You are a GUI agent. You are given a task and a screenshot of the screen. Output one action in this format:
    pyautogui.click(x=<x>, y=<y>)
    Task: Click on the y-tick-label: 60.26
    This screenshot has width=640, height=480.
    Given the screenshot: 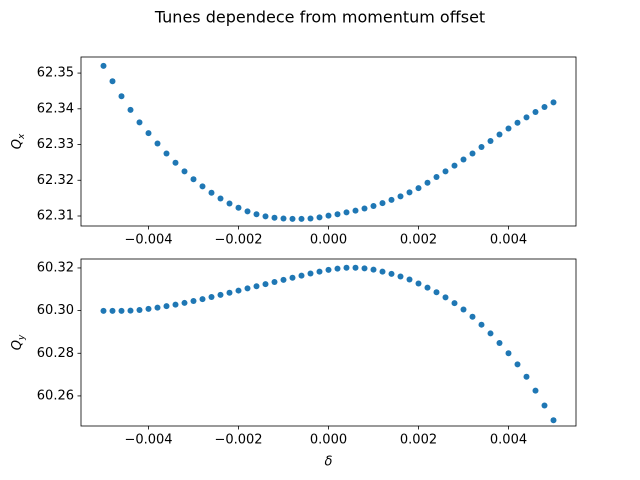 What is the action you would take?
    pyautogui.click(x=55, y=395)
    